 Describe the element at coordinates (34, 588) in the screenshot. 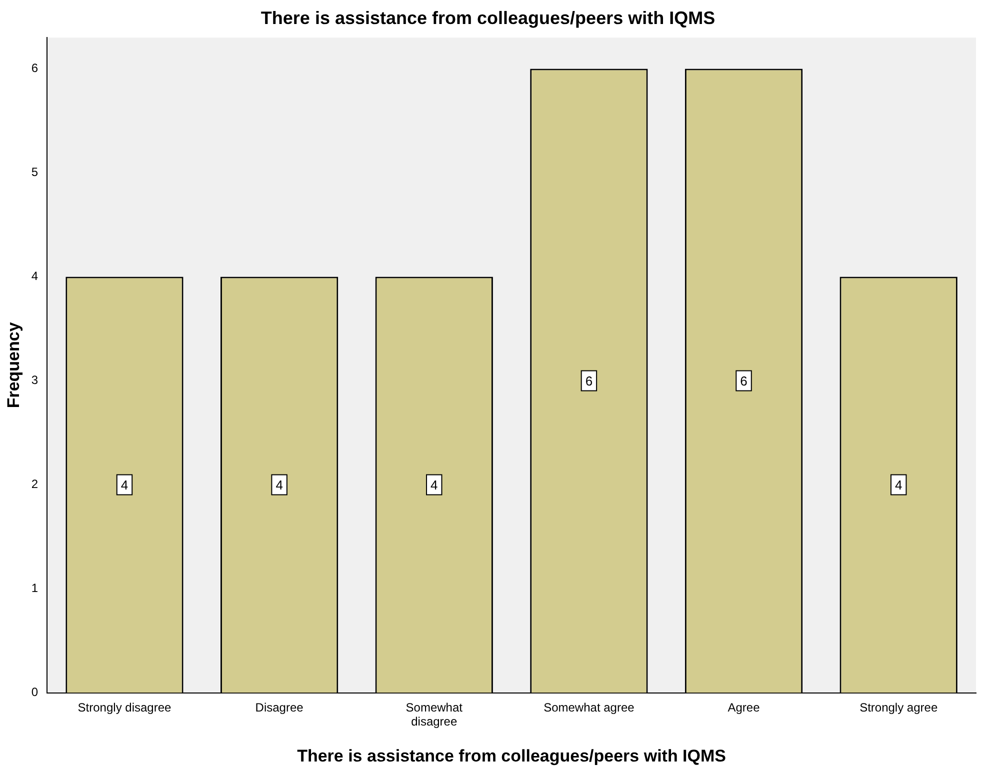

I see `y-tick-label: 1` at that location.